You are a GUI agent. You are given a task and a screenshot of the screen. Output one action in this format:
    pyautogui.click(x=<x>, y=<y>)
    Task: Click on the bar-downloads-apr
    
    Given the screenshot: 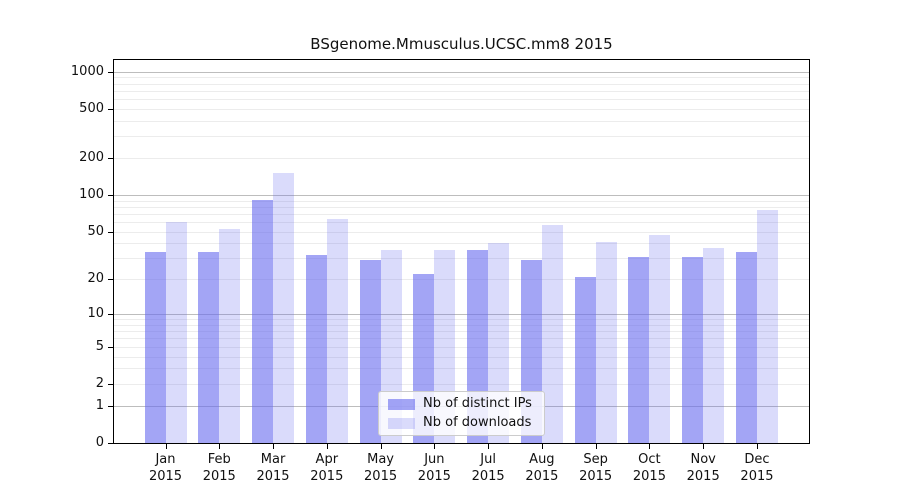 What is the action you would take?
    pyautogui.click(x=337, y=331)
    